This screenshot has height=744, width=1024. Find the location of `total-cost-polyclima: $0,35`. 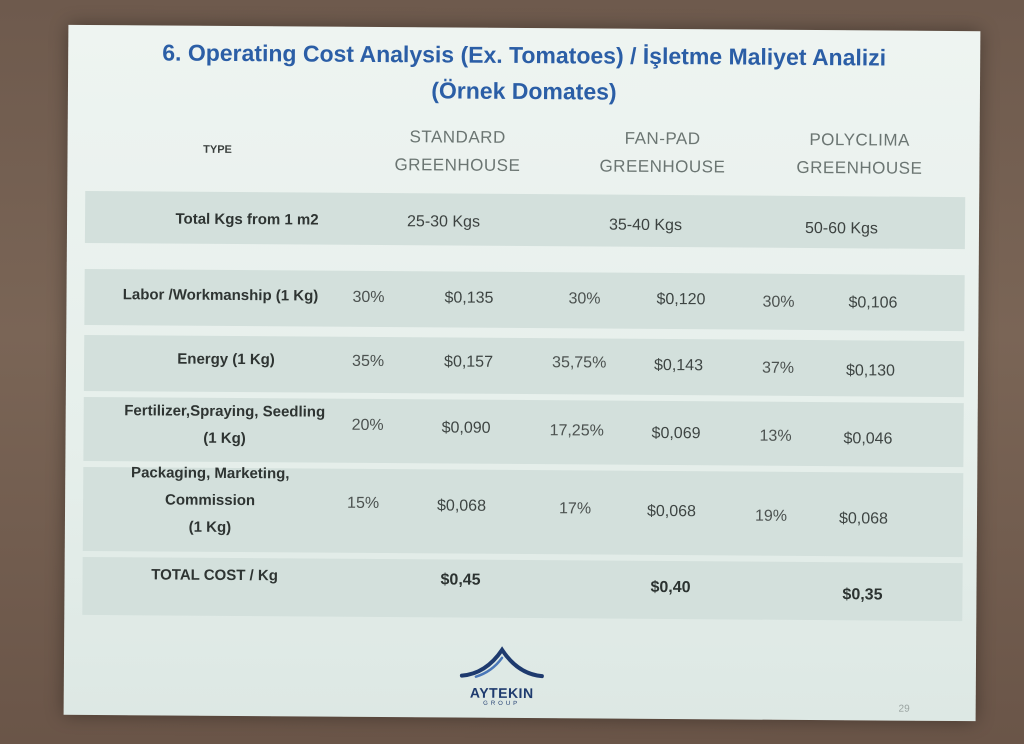

total-cost-polyclima: $0,35 is located at coordinates (862, 595).